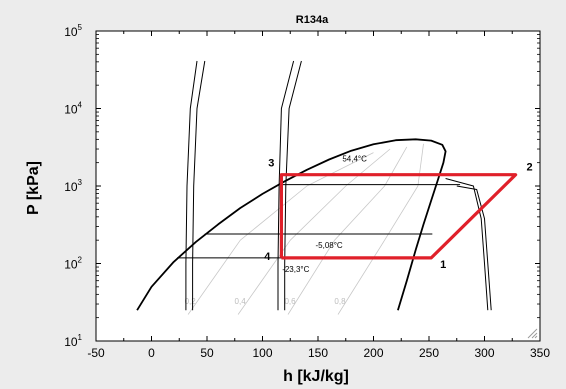 This screenshot has height=389, width=566. What do you see at coordinates (96, 353) in the screenshot?
I see `x-tick-label: -50` at bounding box center [96, 353].